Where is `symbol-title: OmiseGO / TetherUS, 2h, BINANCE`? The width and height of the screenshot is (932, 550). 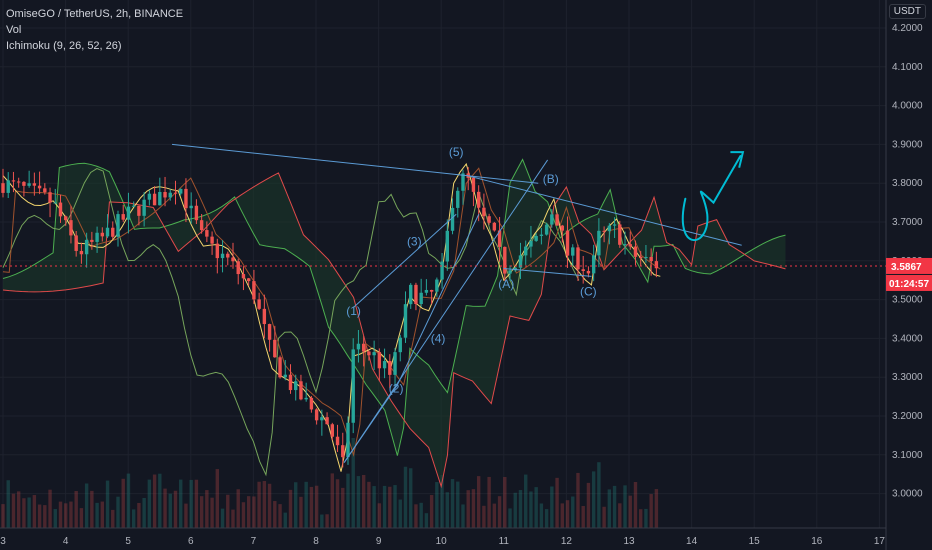 symbol-title: OmiseGO / TetherUS, 2h, BINANCE is located at coordinates (95, 14).